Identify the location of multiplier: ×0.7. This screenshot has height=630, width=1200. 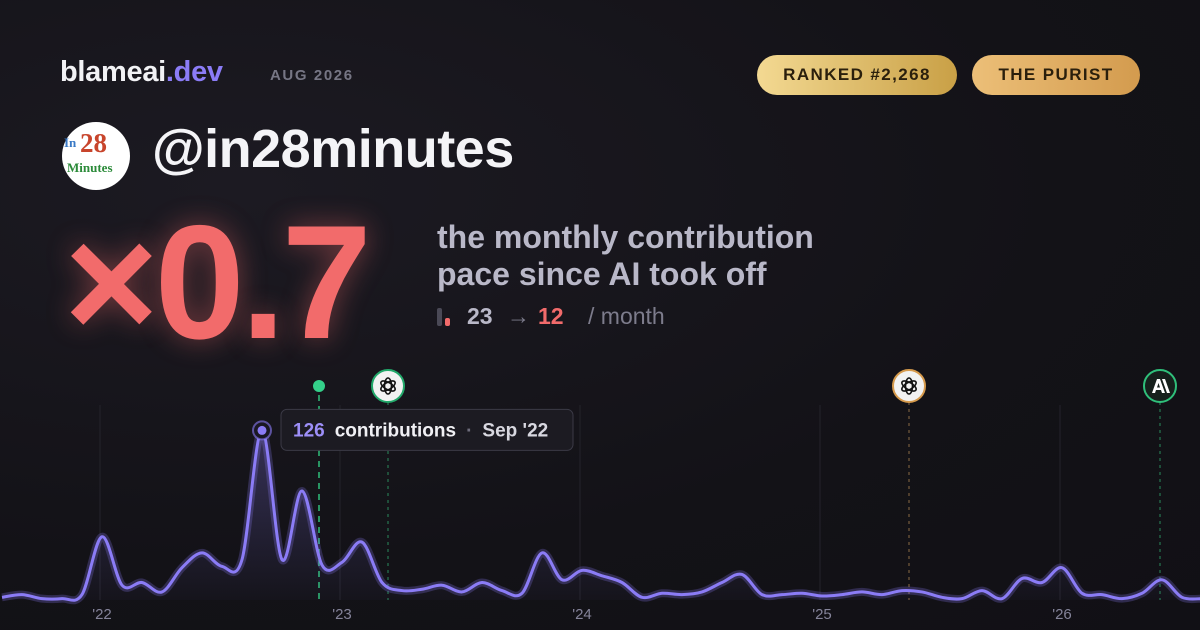
(218, 282).